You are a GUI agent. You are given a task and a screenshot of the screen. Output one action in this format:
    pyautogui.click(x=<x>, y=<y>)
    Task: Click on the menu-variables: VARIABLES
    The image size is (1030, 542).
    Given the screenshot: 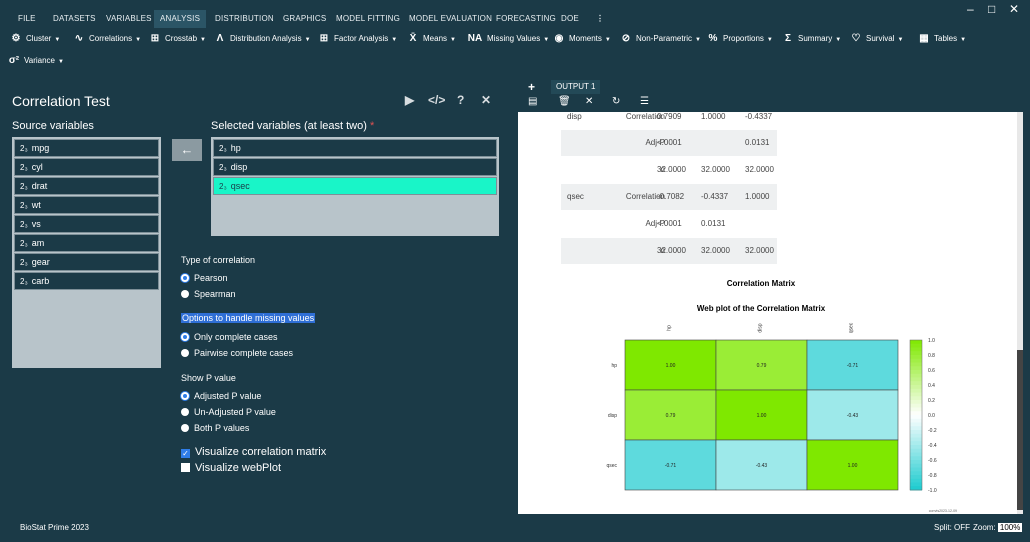 What is the action you would take?
    pyautogui.click(x=129, y=18)
    